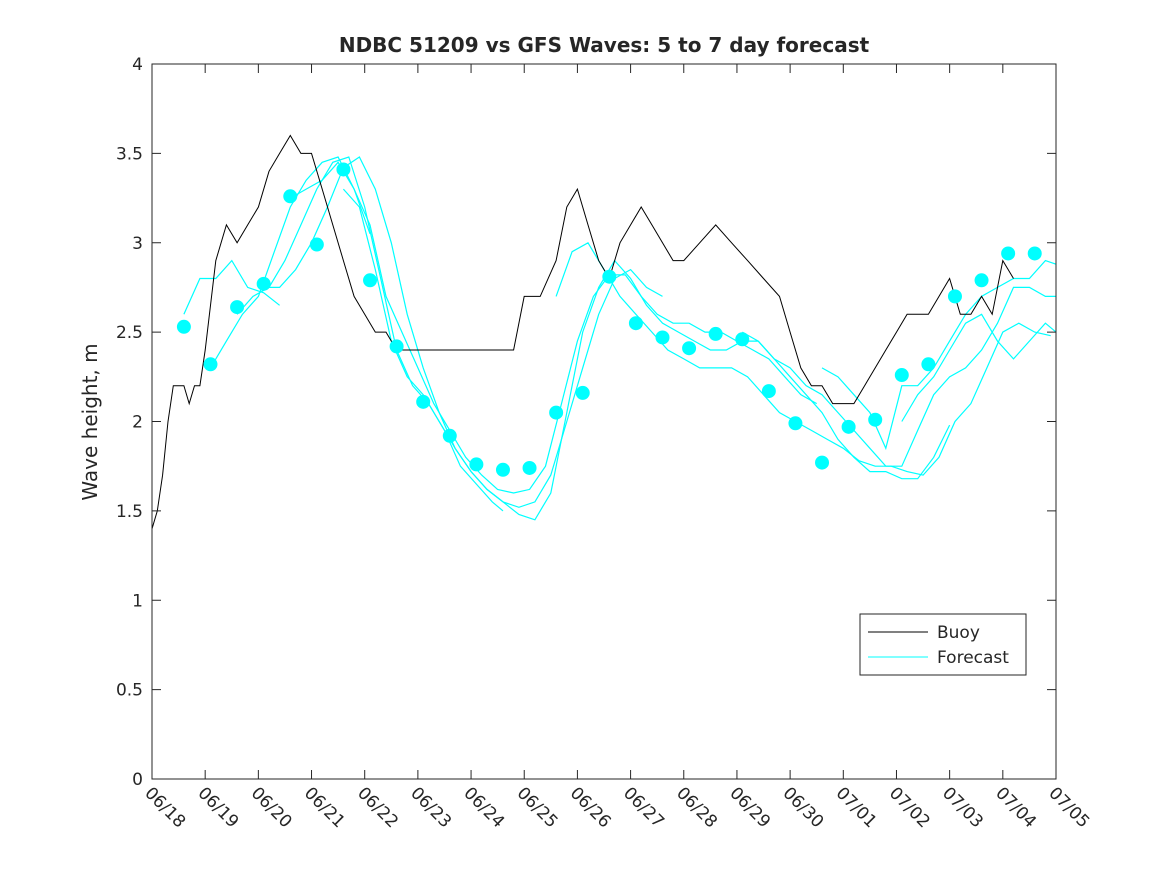  Describe the element at coordinates (137, 601) in the screenshot. I see `y-tick-label: 1` at that location.